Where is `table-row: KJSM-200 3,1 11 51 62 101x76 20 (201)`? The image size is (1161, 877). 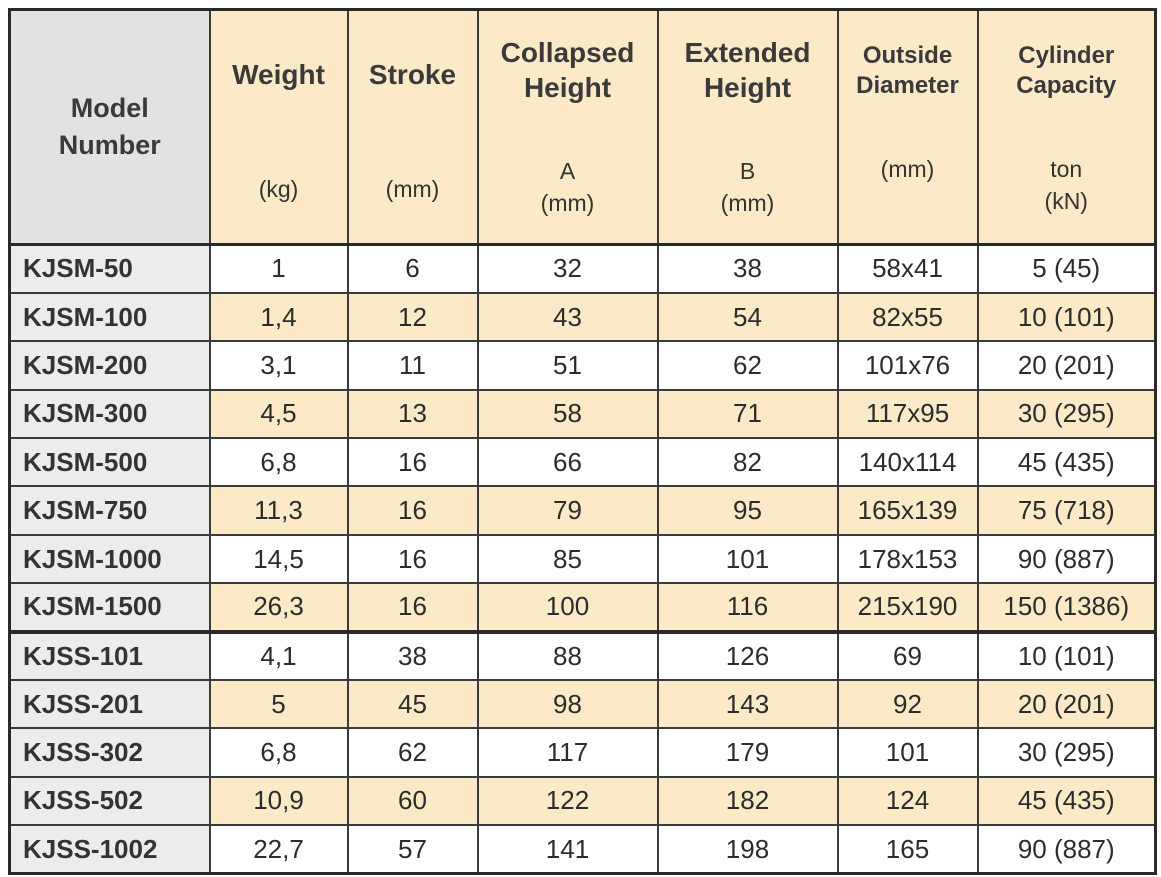 table-row: KJSM-200 3,1 11 51 62 101x76 20 (201) is located at coordinates (582, 365).